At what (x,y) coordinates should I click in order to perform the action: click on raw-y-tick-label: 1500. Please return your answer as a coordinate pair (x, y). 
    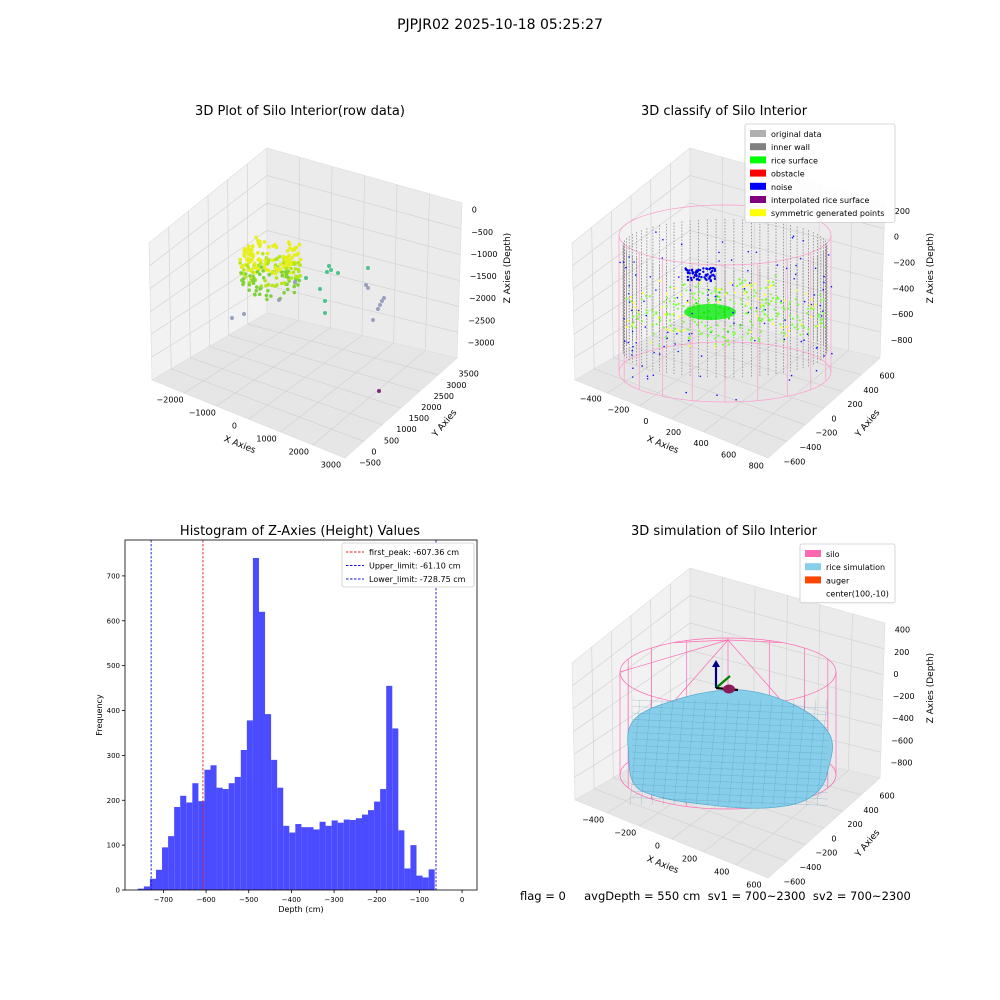
    Looking at the image, I should click on (419, 418).